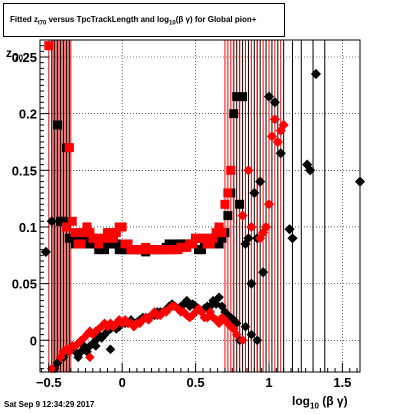 This screenshot has height=414, width=400. I want to click on x-tick-label: 0, so click(122, 382).